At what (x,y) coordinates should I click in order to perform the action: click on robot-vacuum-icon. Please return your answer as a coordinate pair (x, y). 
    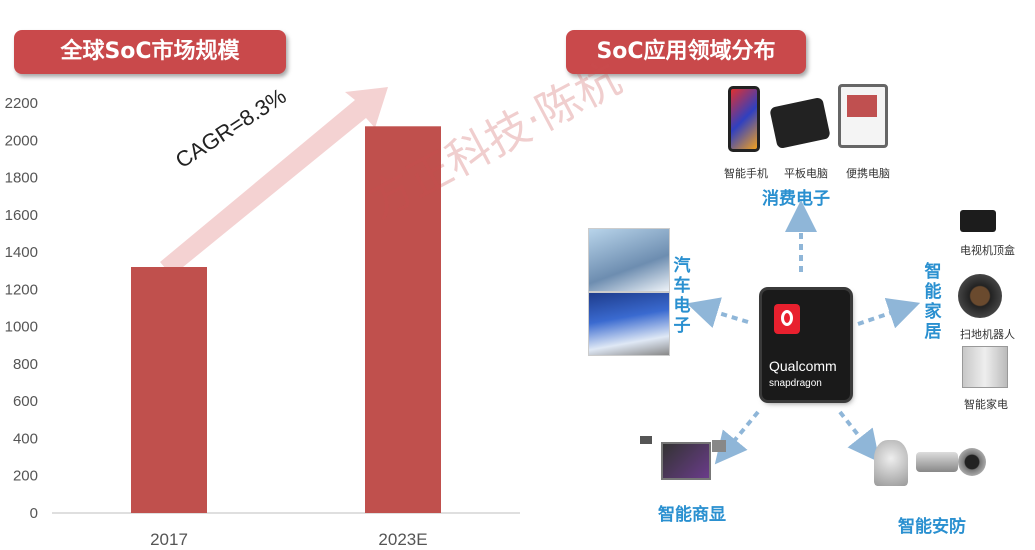
    Looking at the image, I should click on (980, 296).